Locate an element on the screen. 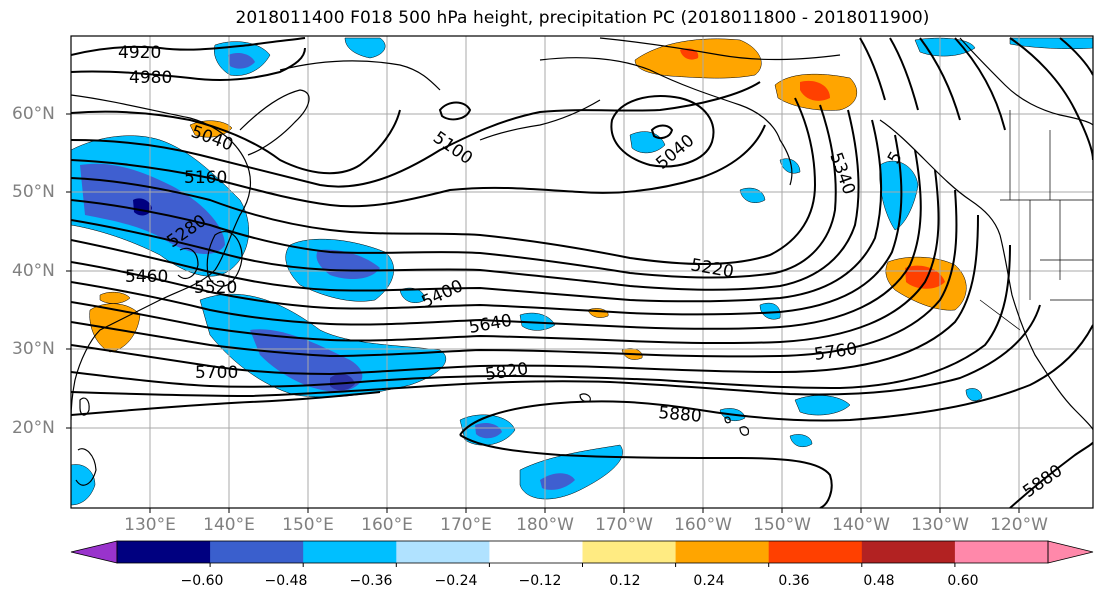 Image resolution: width=1105 pixels, height=601 pixels. colorbar-tick-label: 0.12 is located at coordinates (625, 581).